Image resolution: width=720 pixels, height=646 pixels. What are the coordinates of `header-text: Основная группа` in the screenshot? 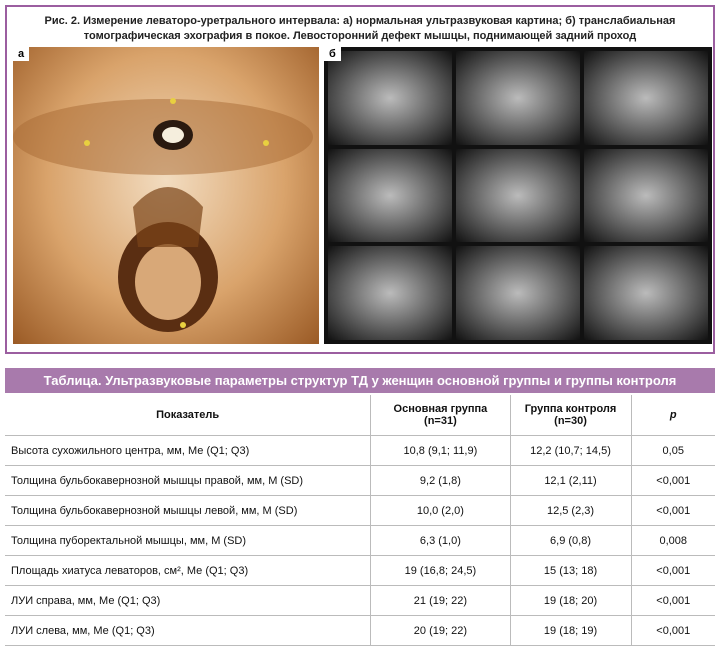 It's located at (440, 409).